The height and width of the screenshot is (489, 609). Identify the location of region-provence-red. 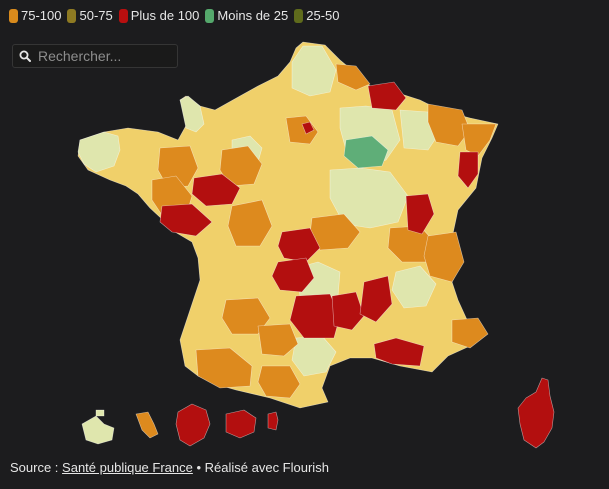
(399, 352).